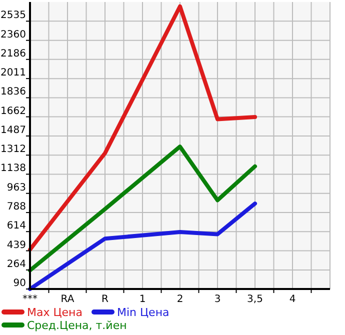  What do you see at coordinates (13, 168) in the screenshot?
I see `y-tick-label: 1138` at bounding box center [13, 168].